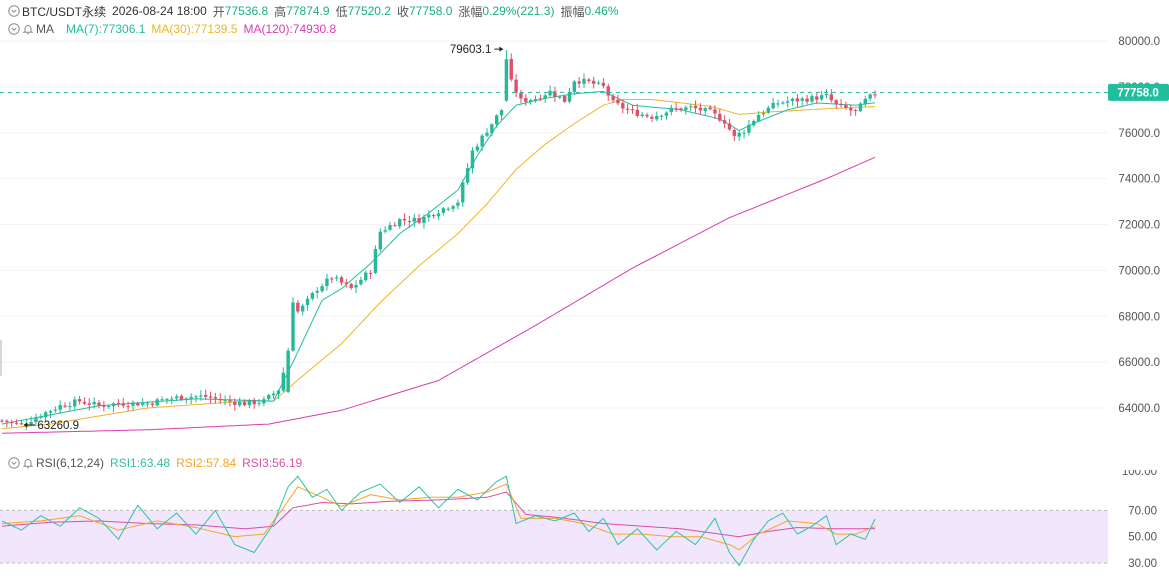 The height and width of the screenshot is (588, 1169). I want to click on change-label: 涨幅, so click(470, 11).